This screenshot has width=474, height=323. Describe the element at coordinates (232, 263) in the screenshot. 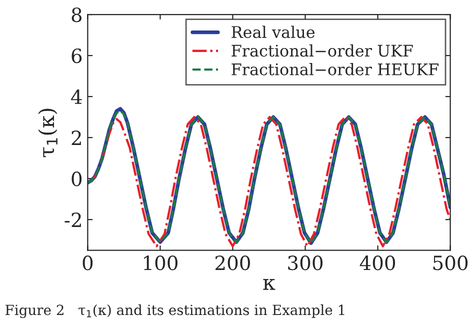

I see `x-tick-label: 200` at that location.